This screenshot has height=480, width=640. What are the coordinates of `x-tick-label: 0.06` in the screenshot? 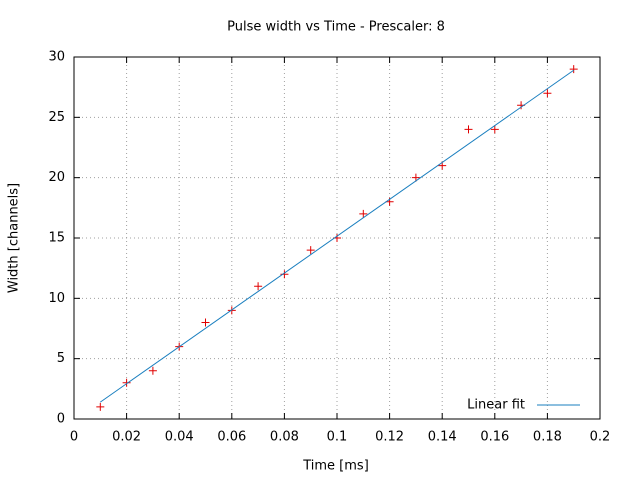 It's located at (231, 437).